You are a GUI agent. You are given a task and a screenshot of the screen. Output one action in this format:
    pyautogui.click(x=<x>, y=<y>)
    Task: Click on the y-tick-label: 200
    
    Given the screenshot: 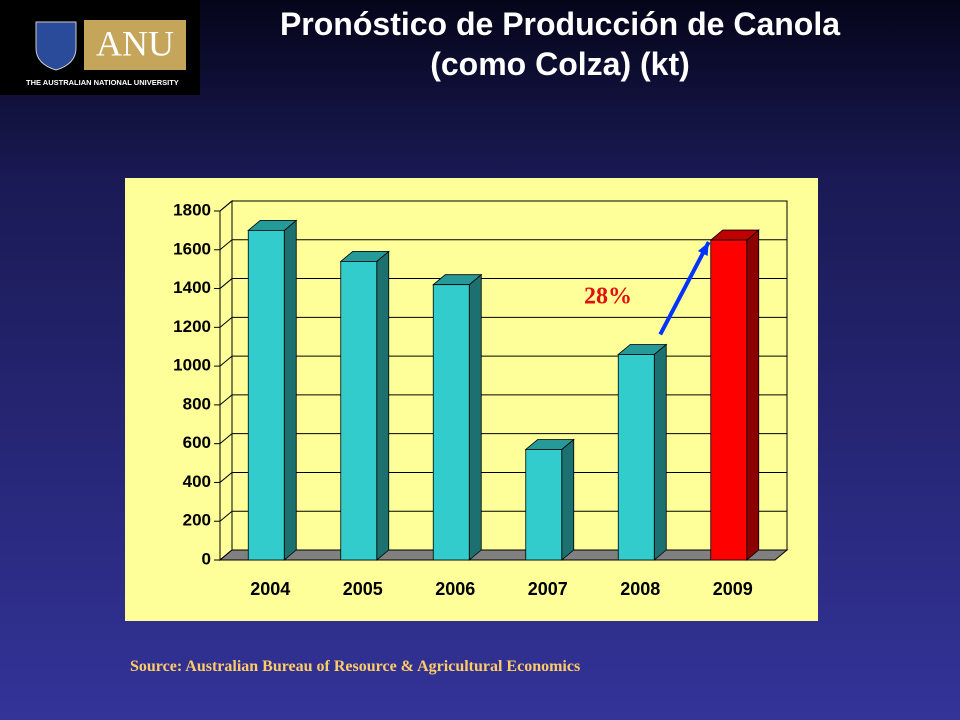 What is the action you would take?
    pyautogui.click(x=197, y=520)
    